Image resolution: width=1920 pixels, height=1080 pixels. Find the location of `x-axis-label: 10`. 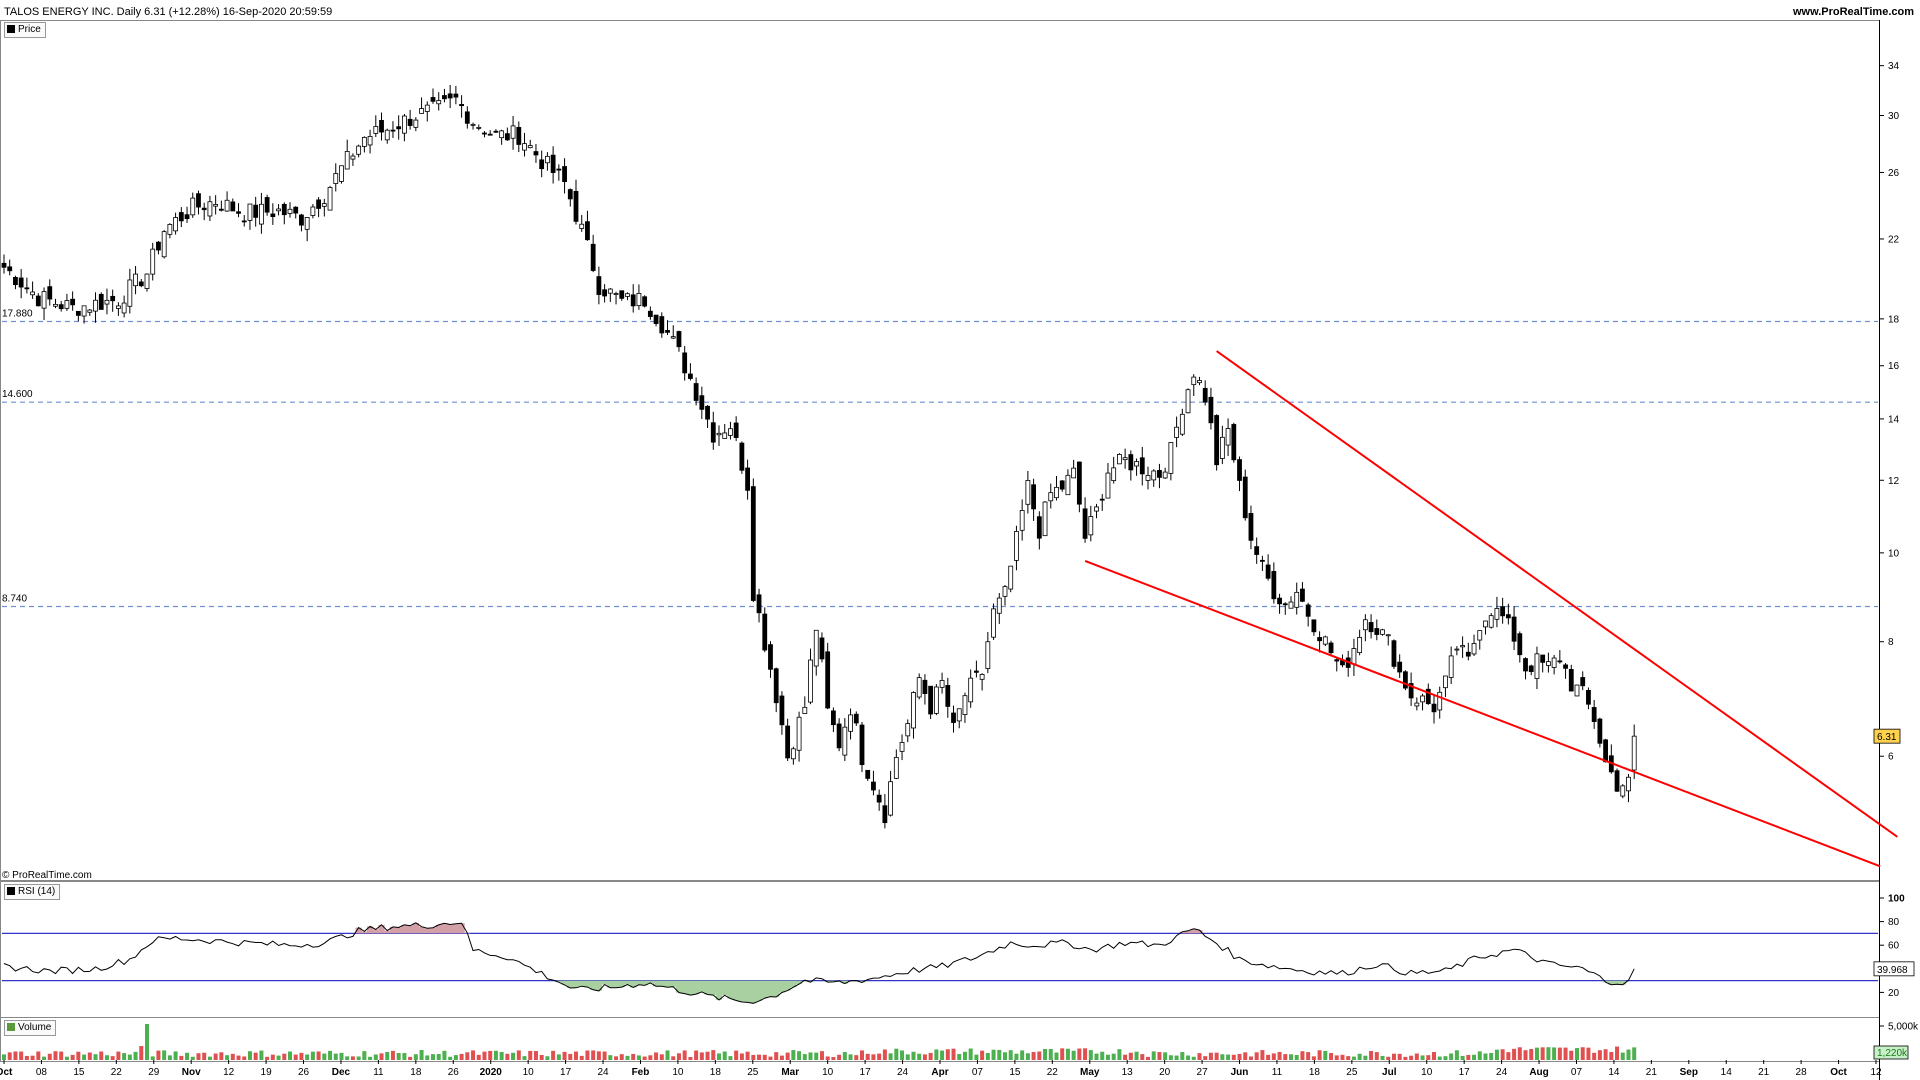

x-axis-label: 10 is located at coordinates (1427, 1072).